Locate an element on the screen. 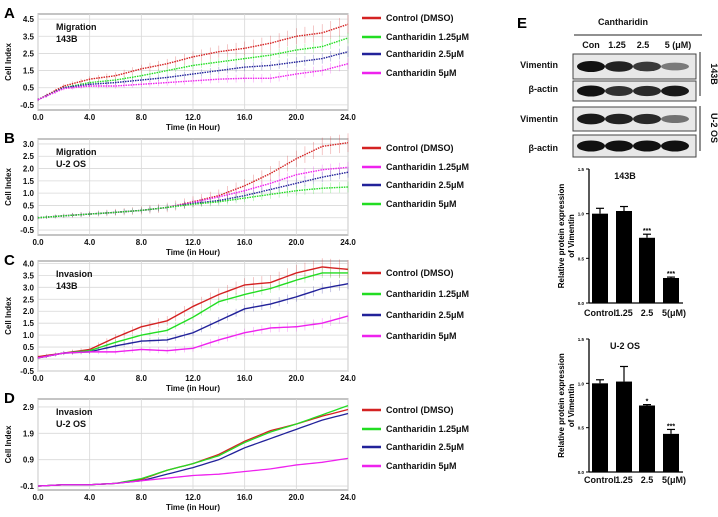 The height and width of the screenshot is (517, 718). cell-line-label: U-2 OS is located at coordinates (713, 128).